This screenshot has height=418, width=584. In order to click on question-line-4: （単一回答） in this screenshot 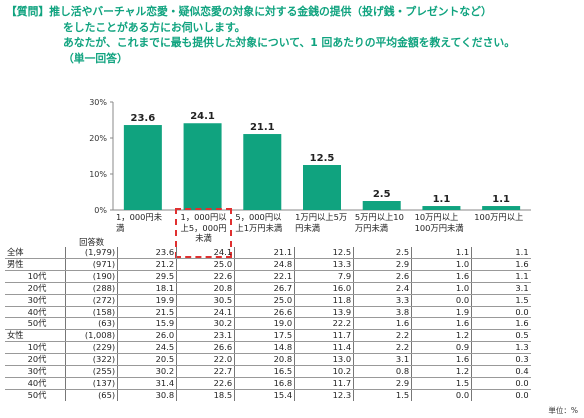, I will do `click(95, 58)`.